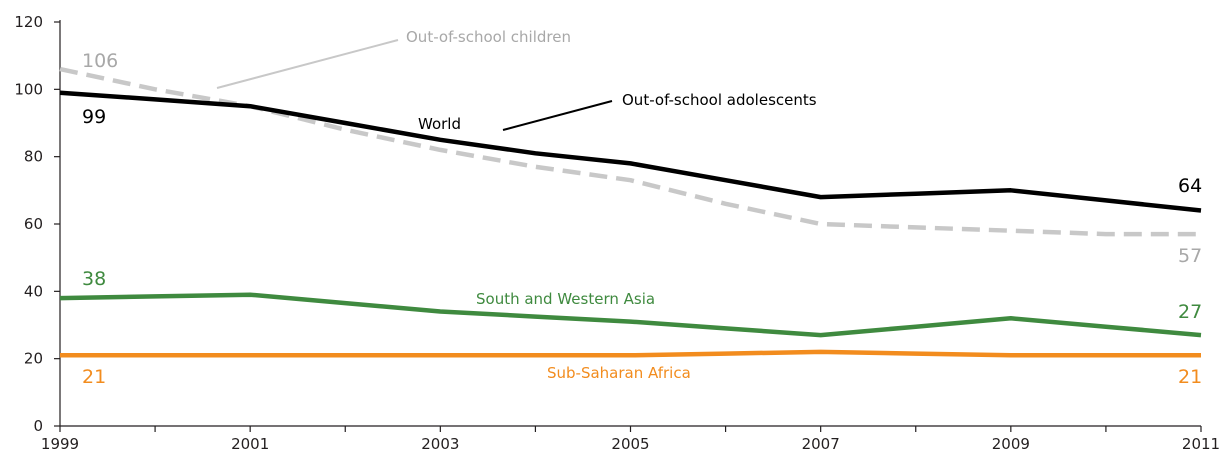  I want to click on ssa-start-value: 21, so click(94, 377).